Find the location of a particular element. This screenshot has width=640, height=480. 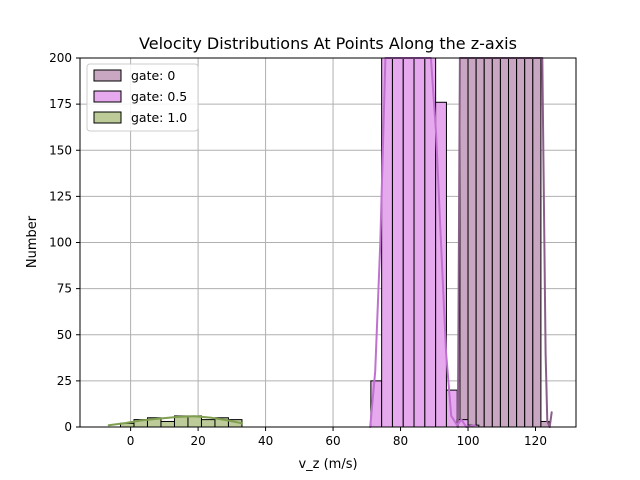

y-tick-label-0: 0 is located at coordinates (68, 427).